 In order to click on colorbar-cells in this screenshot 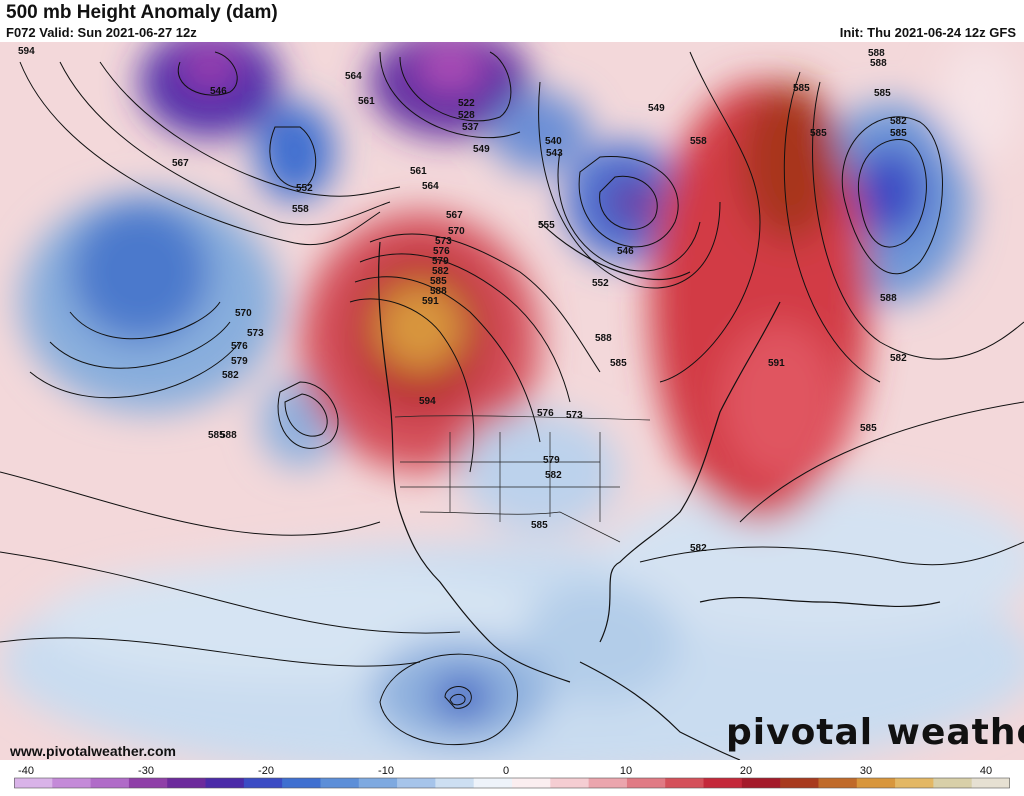, I will do `click(512, 783)`.